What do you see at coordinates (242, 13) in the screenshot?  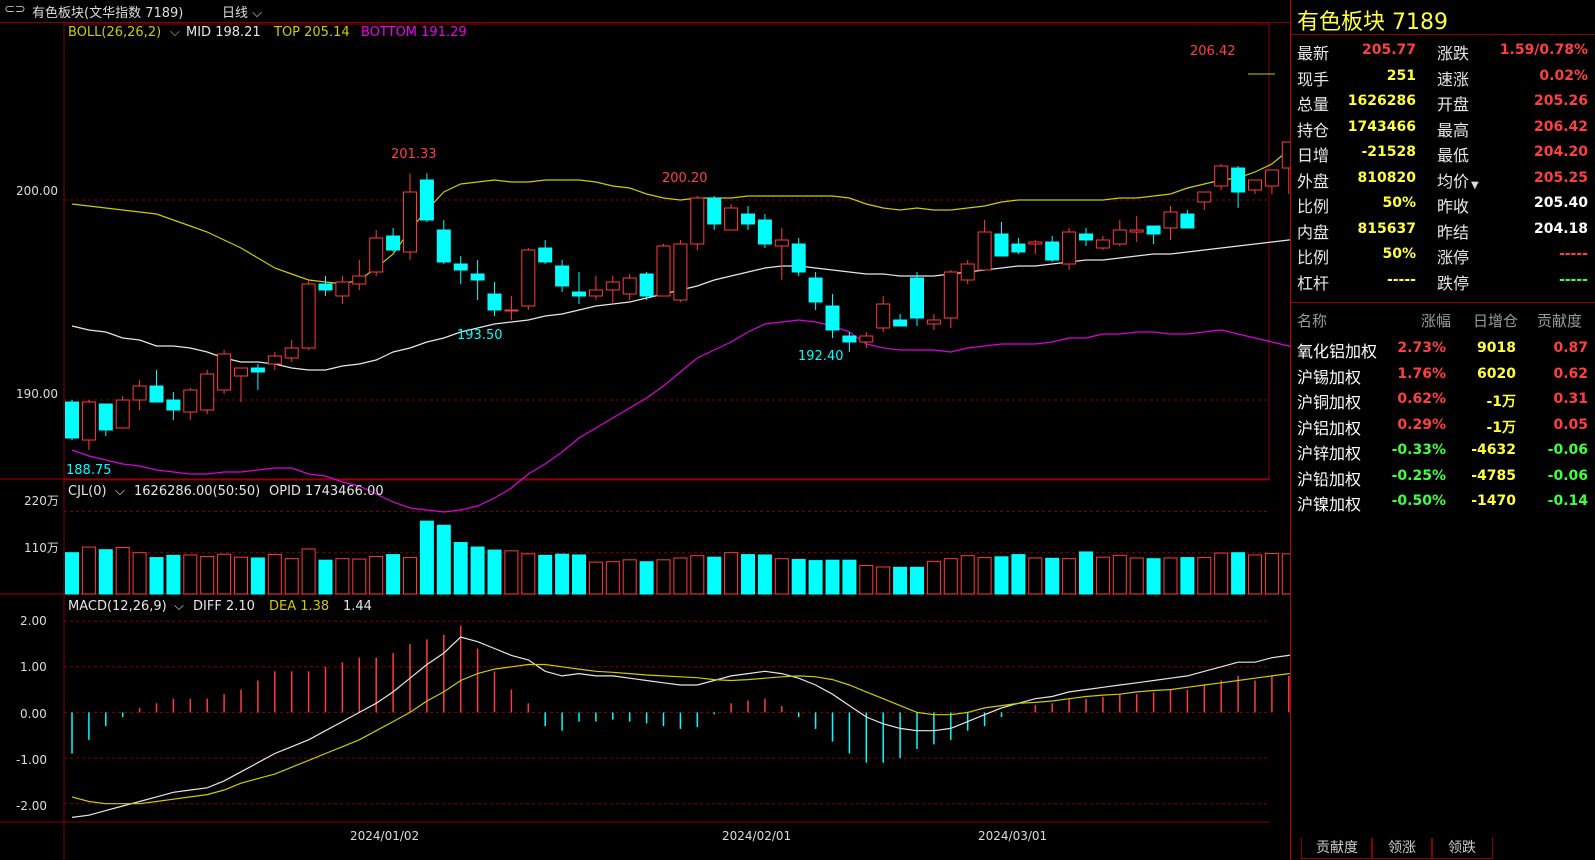 I see `period-selector: 日线 ⌵` at bounding box center [242, 13].